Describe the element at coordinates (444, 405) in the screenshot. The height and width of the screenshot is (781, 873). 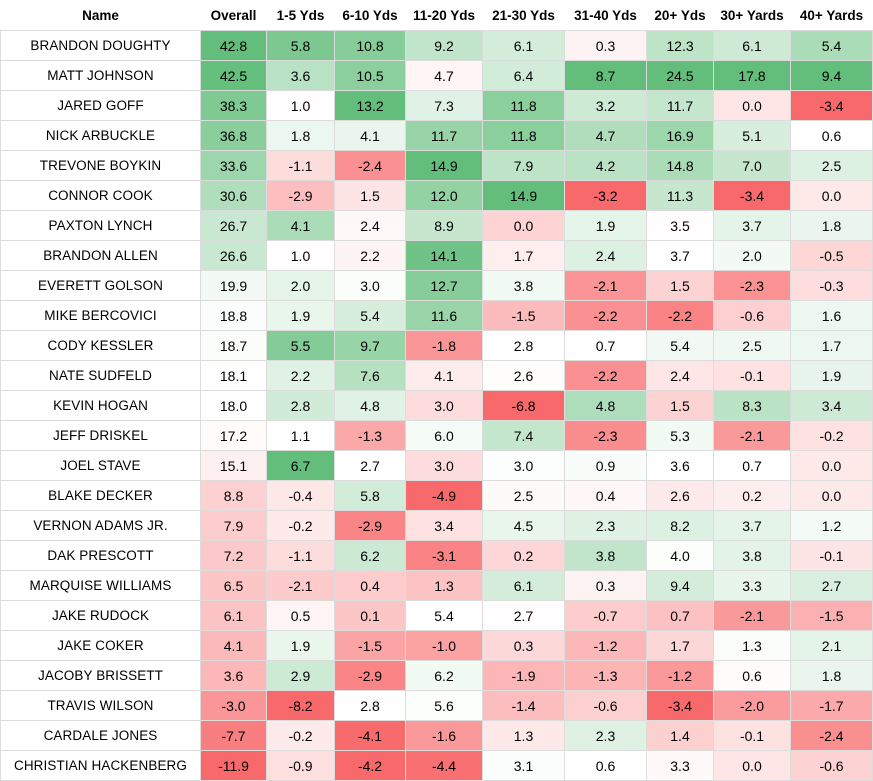
I see `value-cell: 3.0` at that location.